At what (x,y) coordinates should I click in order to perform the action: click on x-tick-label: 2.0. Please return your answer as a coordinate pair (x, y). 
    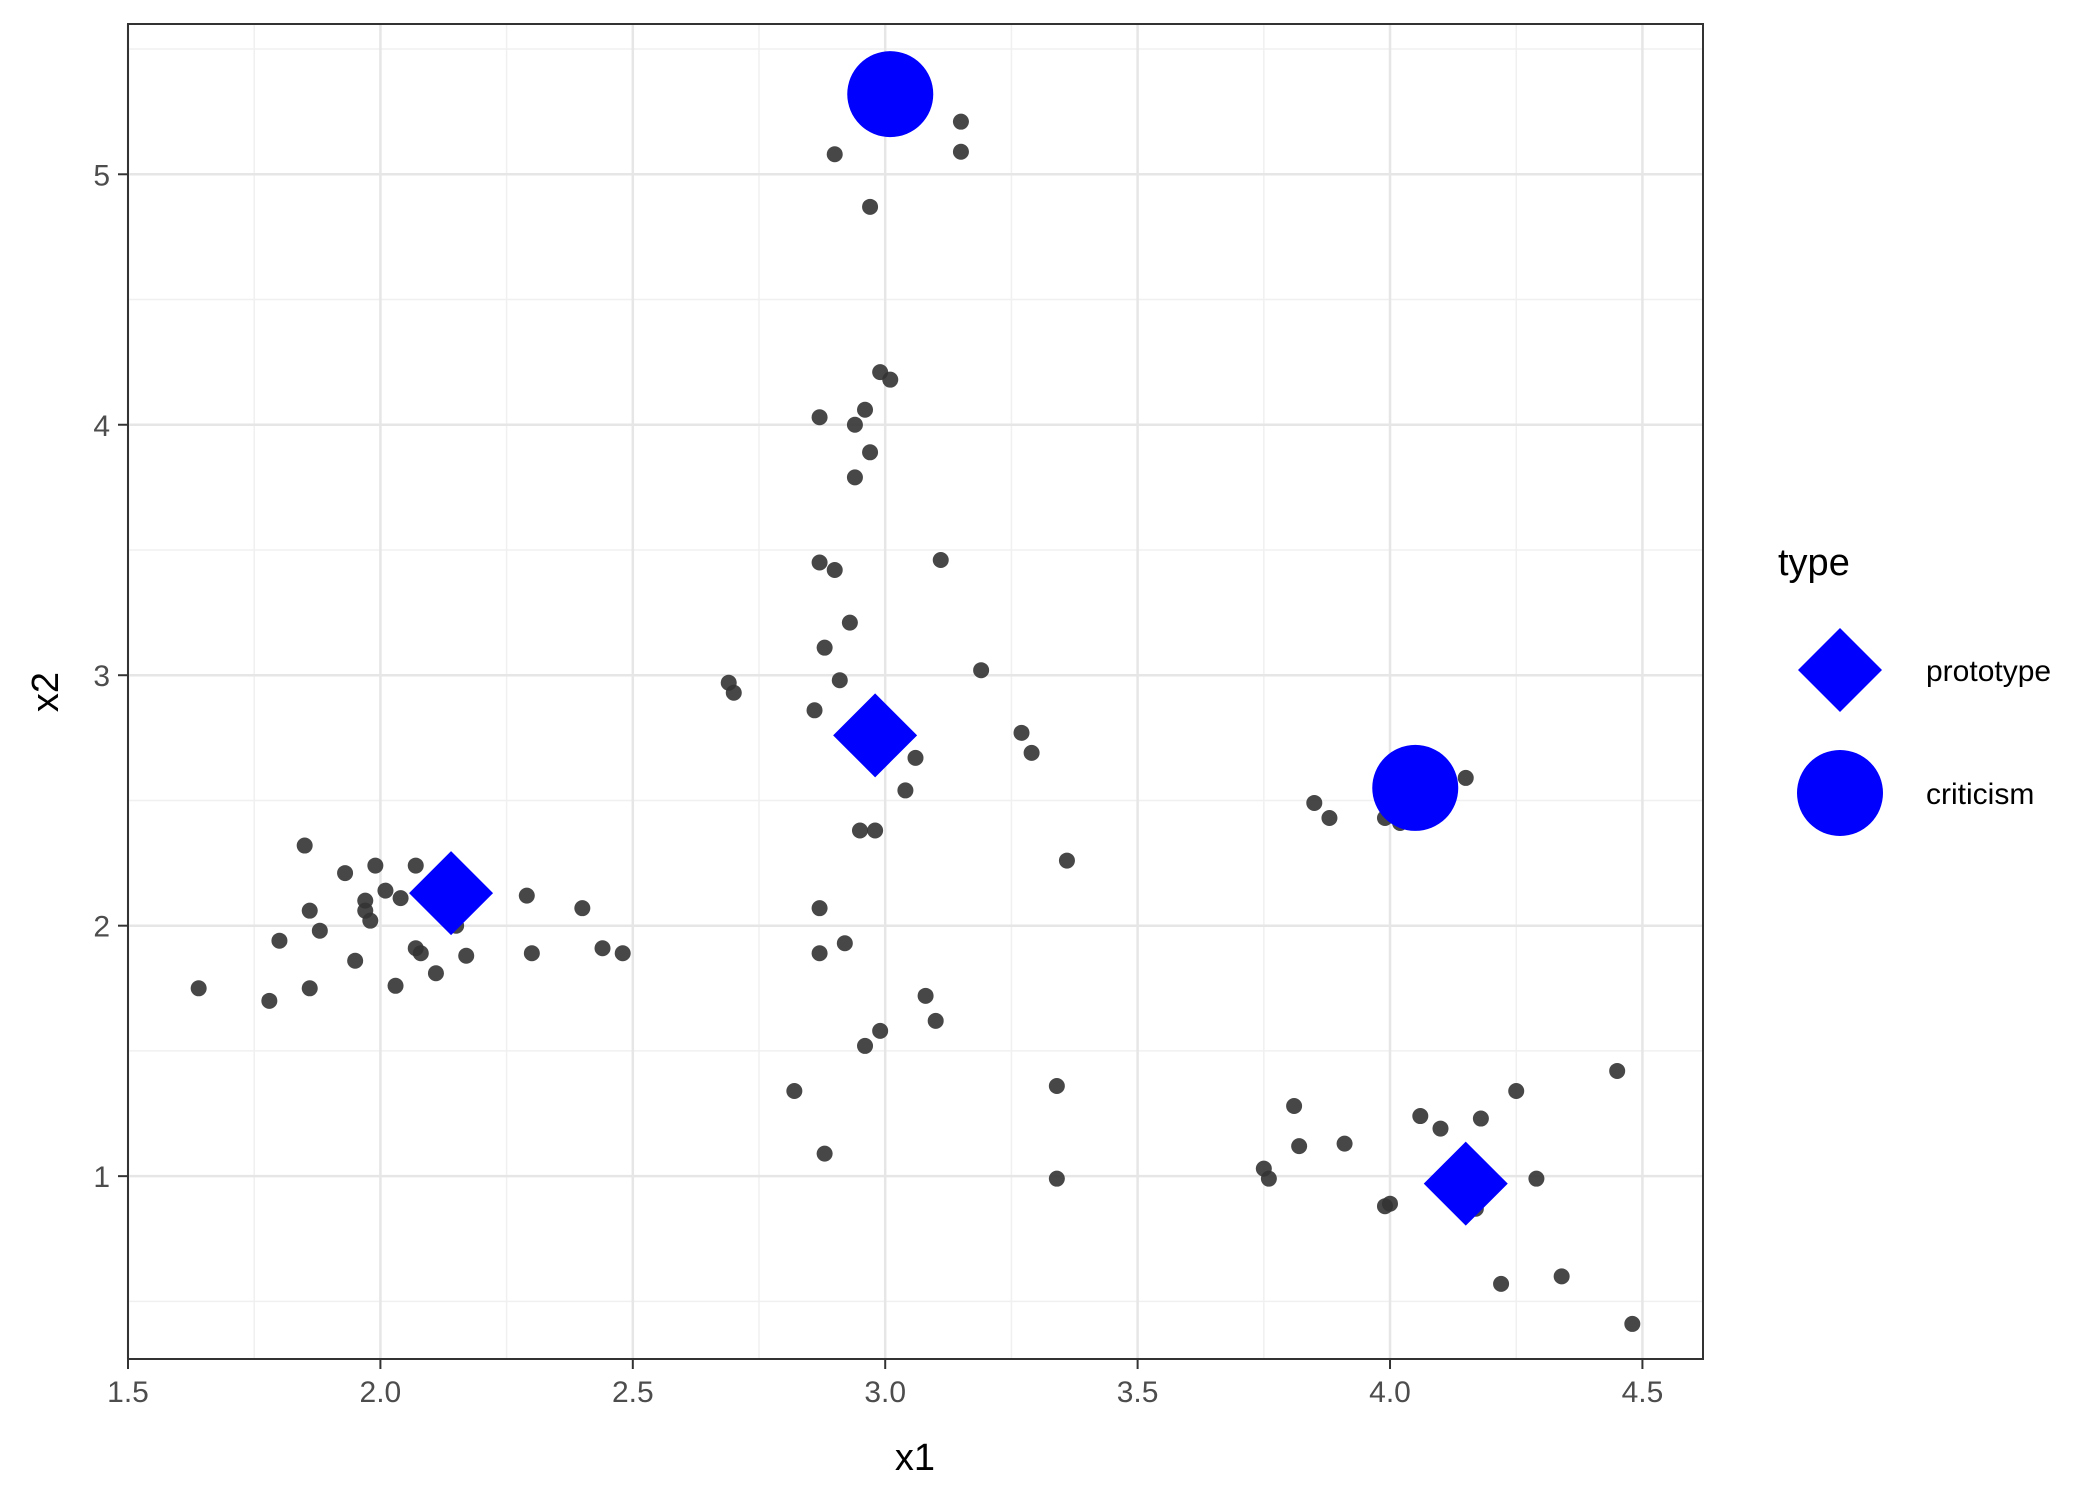
    Looking at the image, I should click on (381, 1392).